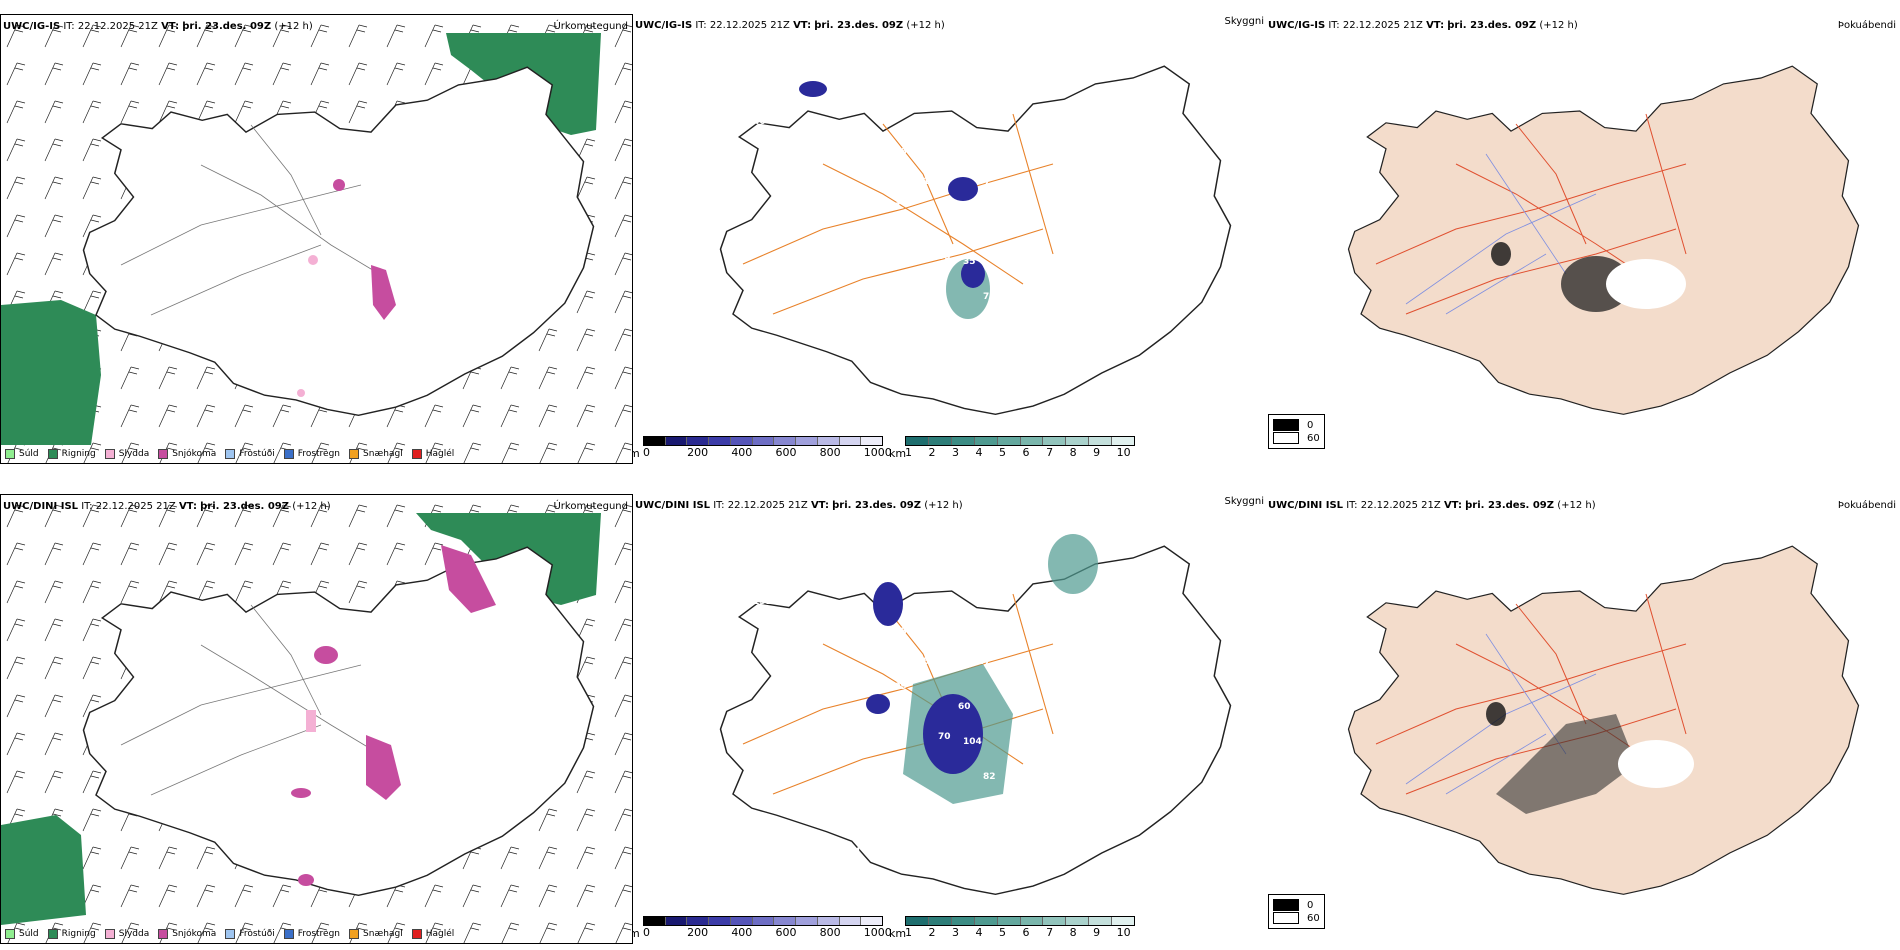 This screenshot has height=950, width=1900. What do you see at coordinates (1026, 452) in the screenshot?
I see `colorbar-tick: 6` at bounding box center [1026, 452].